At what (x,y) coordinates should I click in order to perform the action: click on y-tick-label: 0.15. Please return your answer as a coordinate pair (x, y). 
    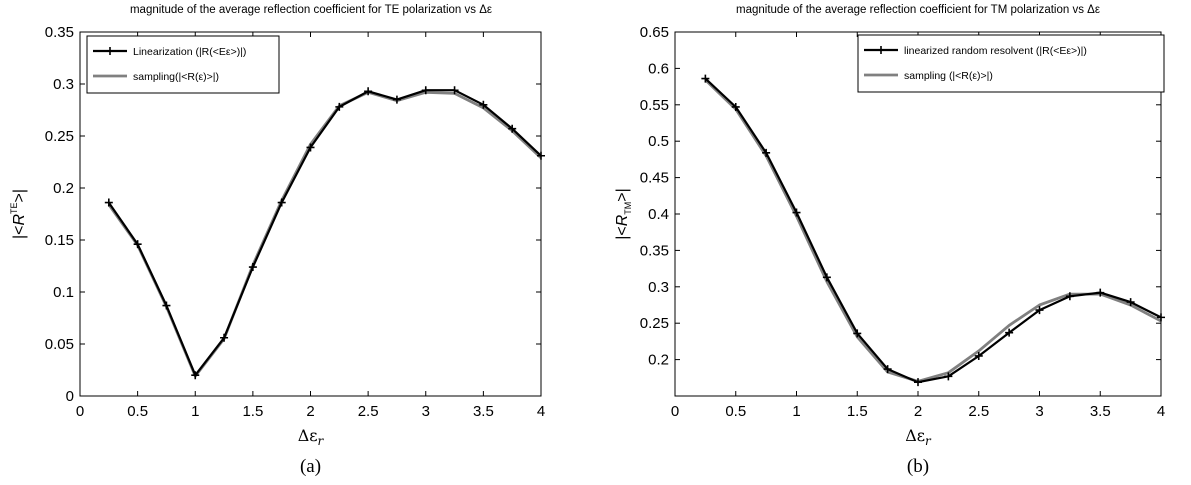
    Looking at the image, I should click on (59, 240).